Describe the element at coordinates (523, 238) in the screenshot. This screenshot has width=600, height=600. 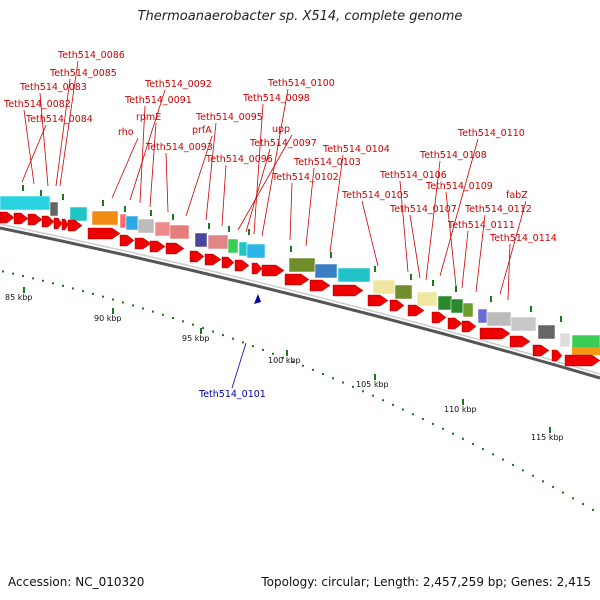
I see `gene-label-29: Teth514_0114` at that location.